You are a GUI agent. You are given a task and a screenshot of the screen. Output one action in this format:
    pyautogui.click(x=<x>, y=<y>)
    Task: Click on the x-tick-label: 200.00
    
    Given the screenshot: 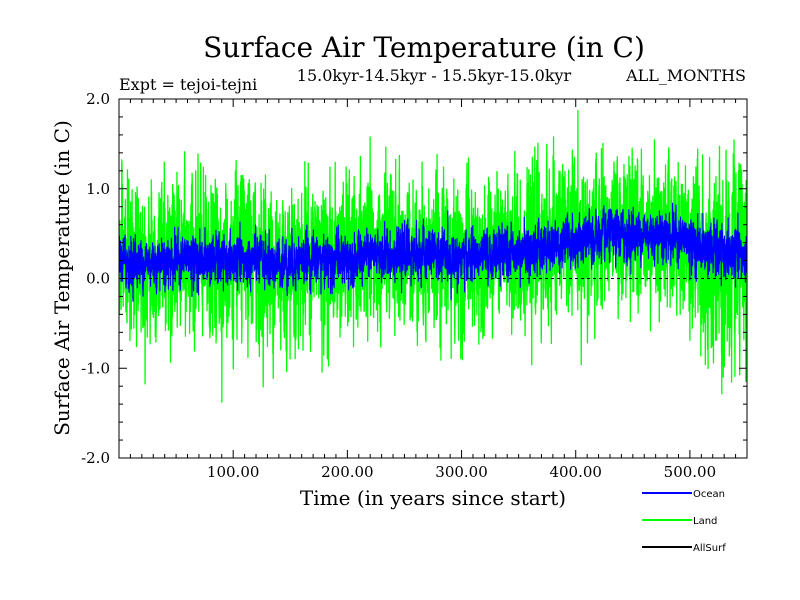 What is the action you would take?
    pyautogui.click(x=347, y=472)
    